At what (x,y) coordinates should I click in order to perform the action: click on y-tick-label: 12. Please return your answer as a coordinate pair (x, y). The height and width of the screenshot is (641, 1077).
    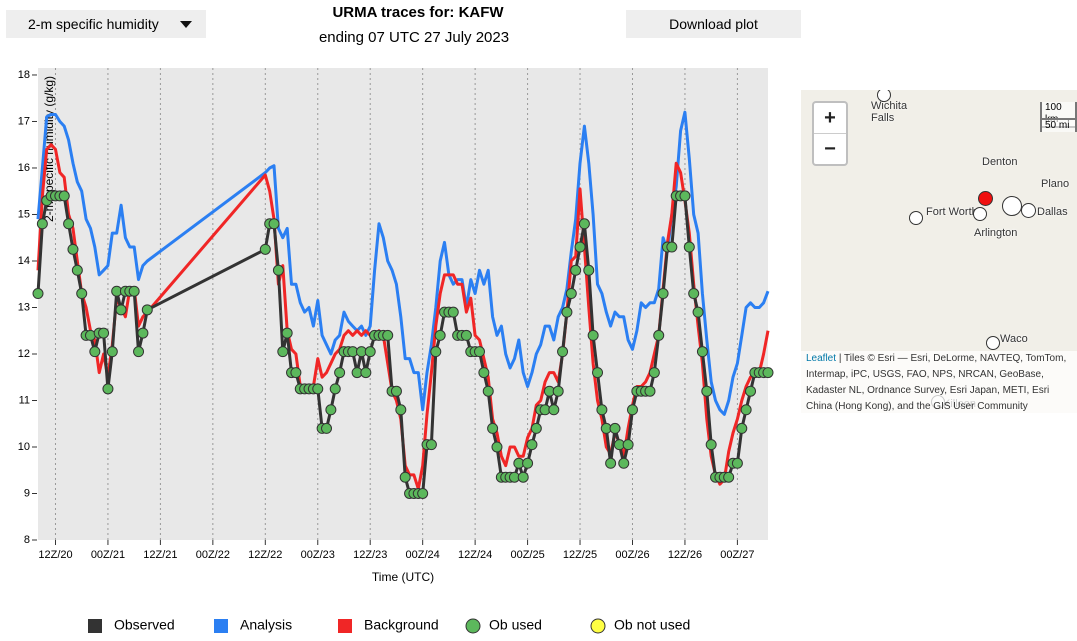
    Looking at the image, I should click on (24, 354).